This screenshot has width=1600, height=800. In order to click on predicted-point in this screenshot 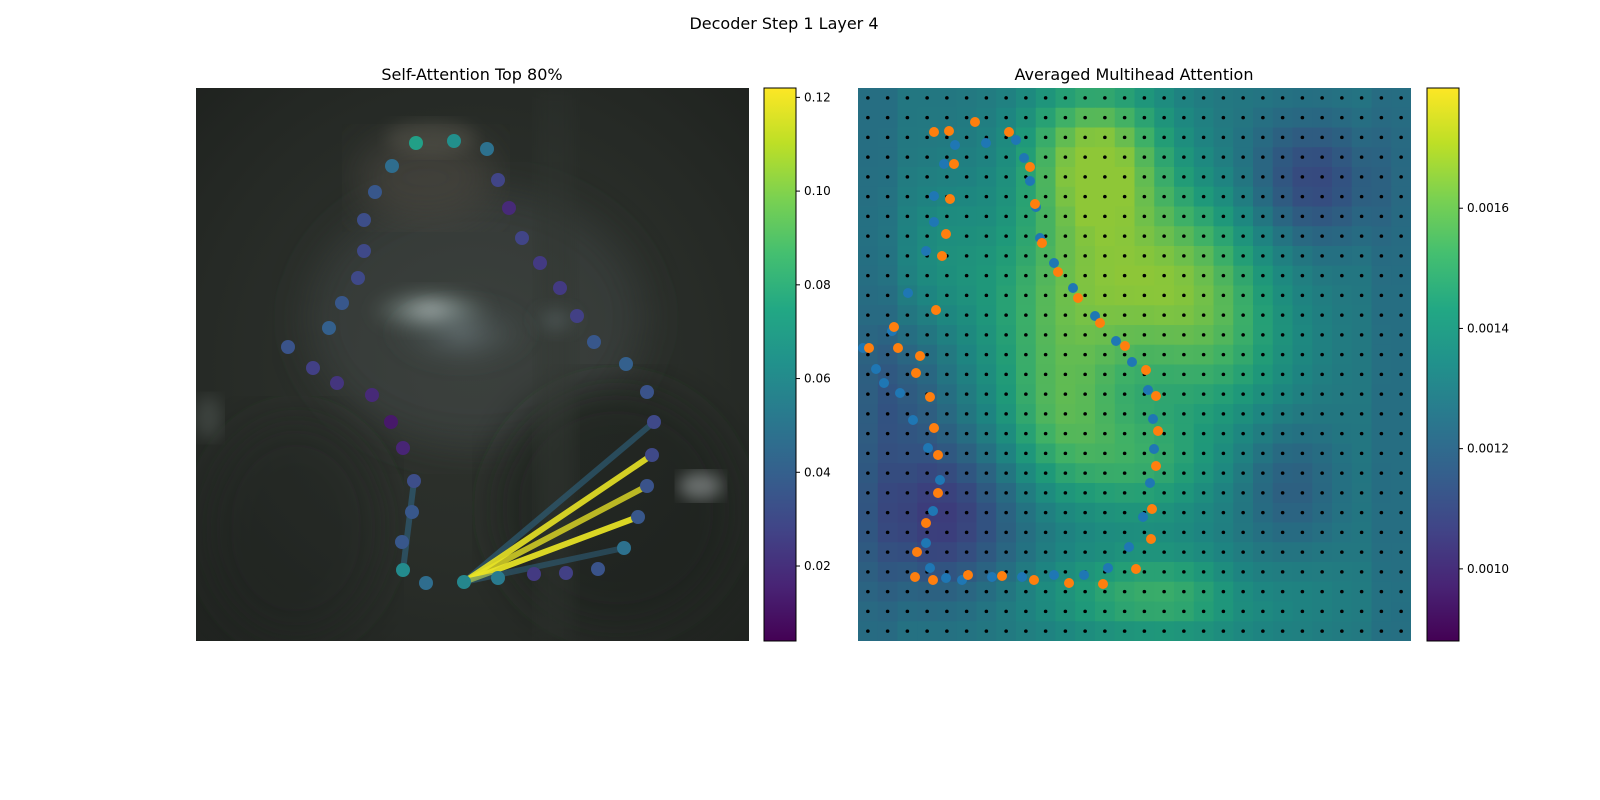, I will do `click(1136, 569)`.